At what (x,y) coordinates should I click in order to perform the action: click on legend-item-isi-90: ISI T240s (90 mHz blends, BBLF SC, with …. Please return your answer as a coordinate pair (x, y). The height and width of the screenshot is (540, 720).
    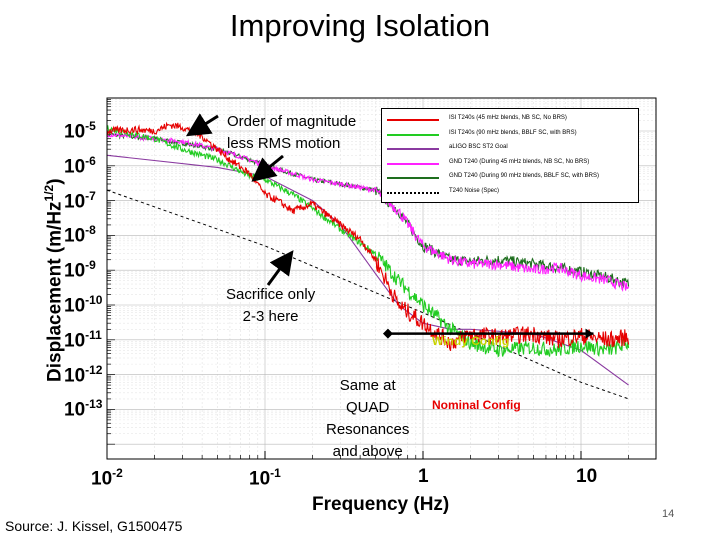
    Looking at the image, I should click on (510, 135).